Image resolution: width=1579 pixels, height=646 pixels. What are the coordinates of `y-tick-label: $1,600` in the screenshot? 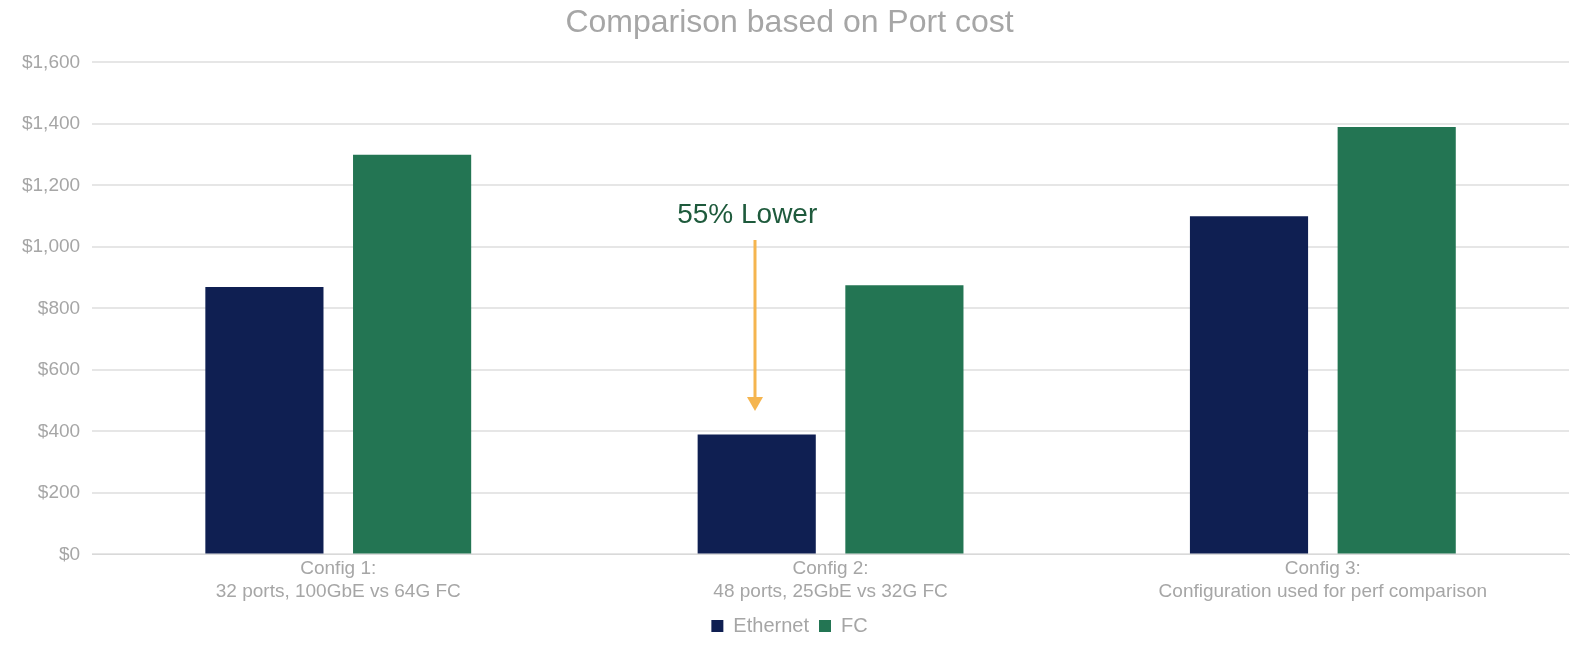 It's located at (51, 61).